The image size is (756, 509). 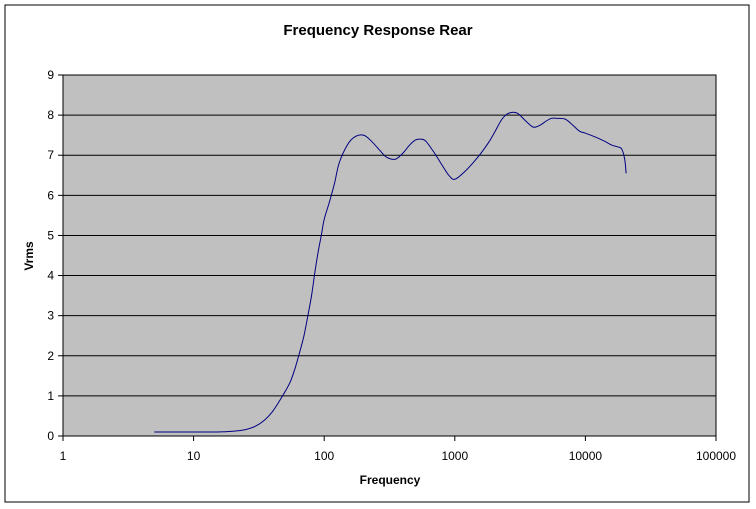 I want to click on y-tick-label: 1, so click(x=50, y=396).